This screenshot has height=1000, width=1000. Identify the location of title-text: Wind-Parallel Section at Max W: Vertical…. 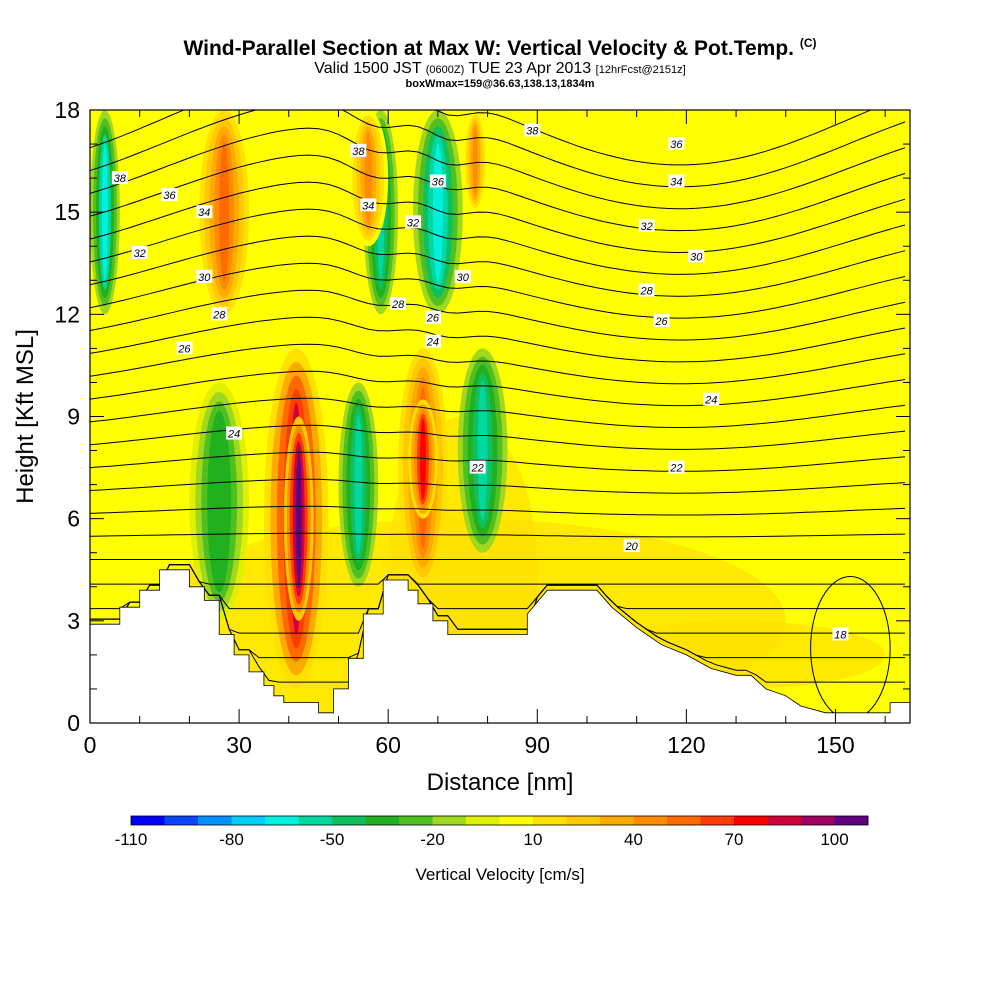
(488, 48).